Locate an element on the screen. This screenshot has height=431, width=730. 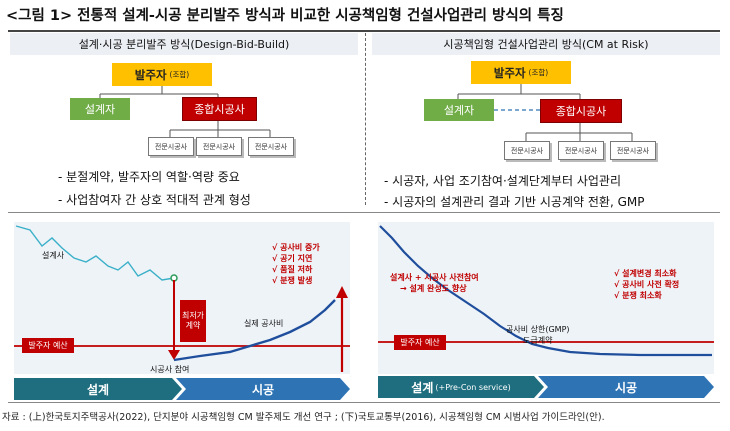
left-actual-cost-label: 실제 공사비 is located at coordinates (264, 323).